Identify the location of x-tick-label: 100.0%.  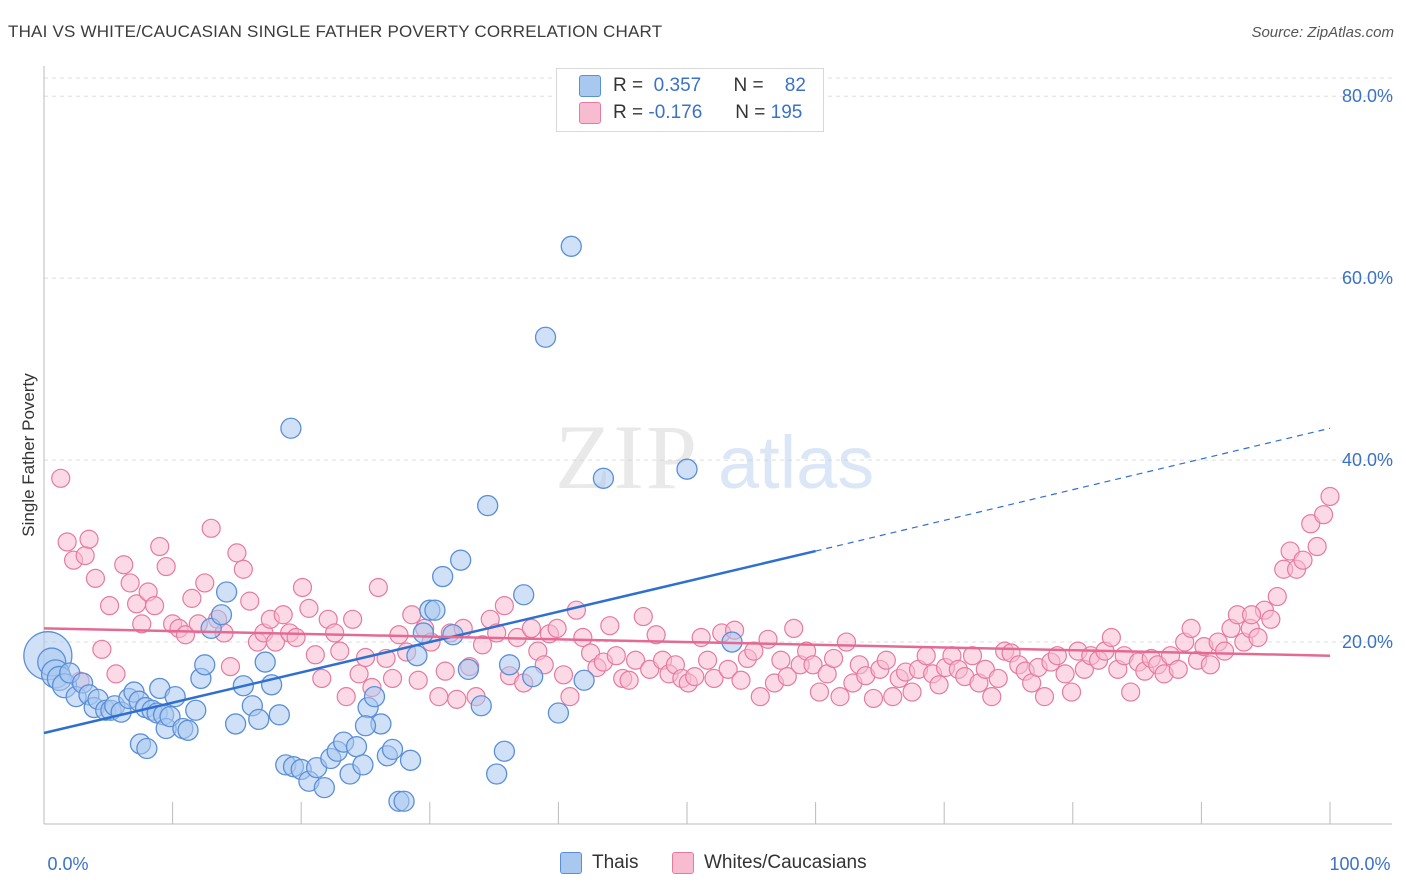
(1359, 864).